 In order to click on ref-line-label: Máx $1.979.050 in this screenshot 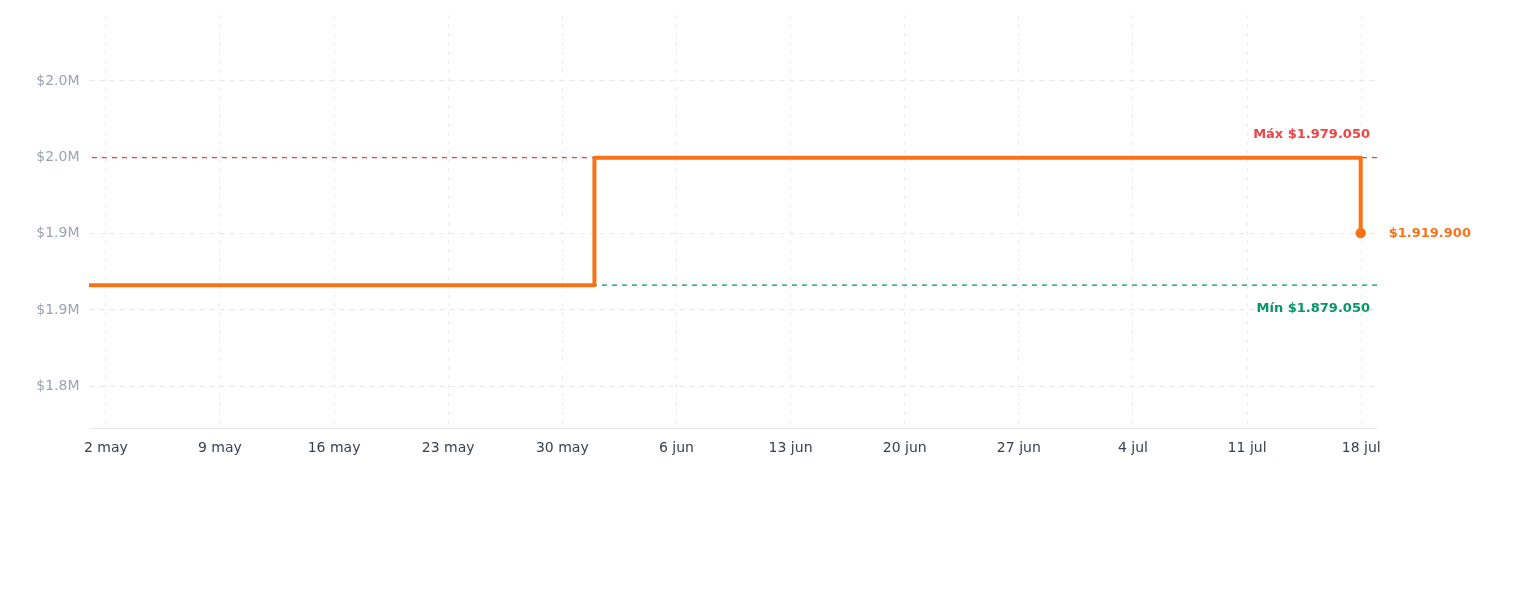, I will do `click(1311, 133)`.